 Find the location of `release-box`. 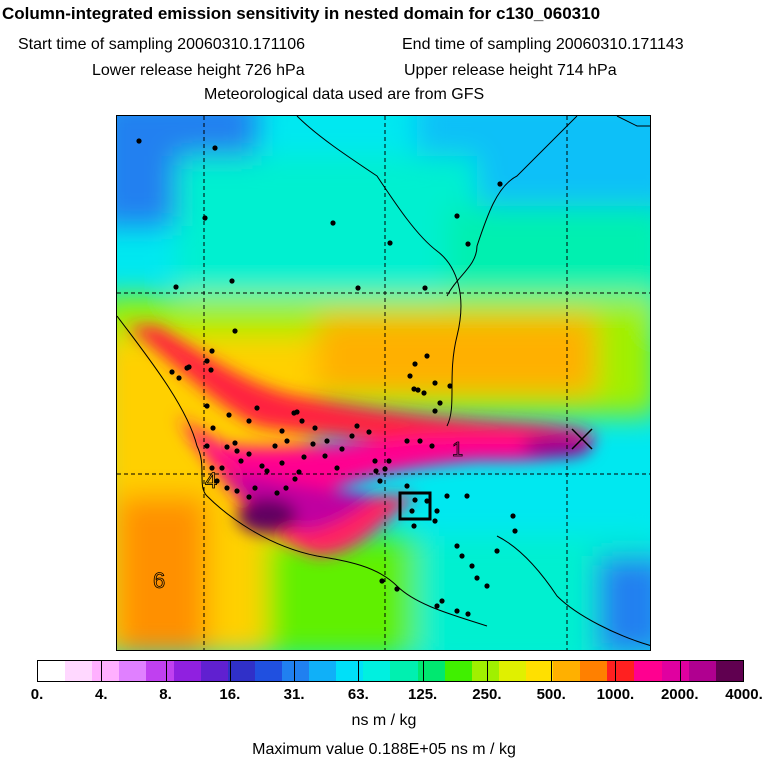

release-box is located at coordinates (415, 506).